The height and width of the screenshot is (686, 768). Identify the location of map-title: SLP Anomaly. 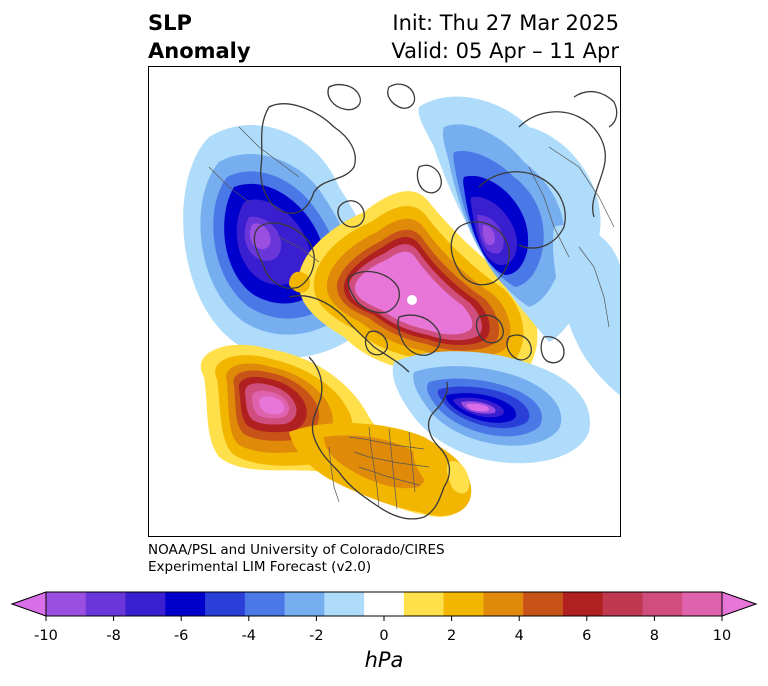
(199, 37).